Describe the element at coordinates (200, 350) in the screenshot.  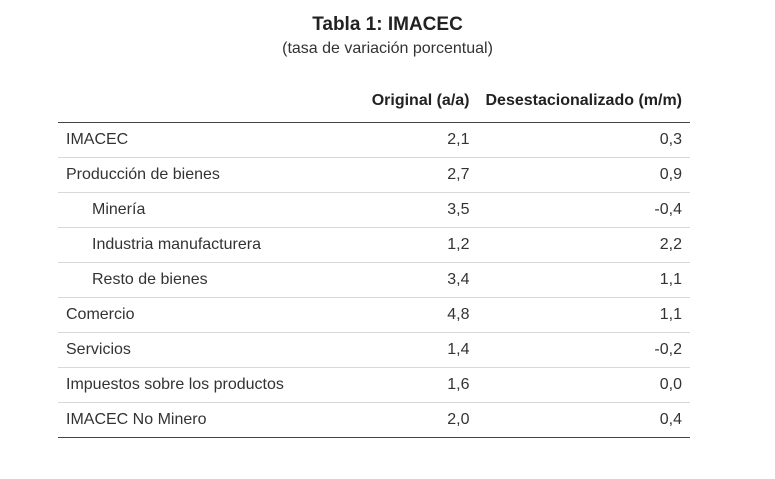
I see `row-label: Servicios` at that location.